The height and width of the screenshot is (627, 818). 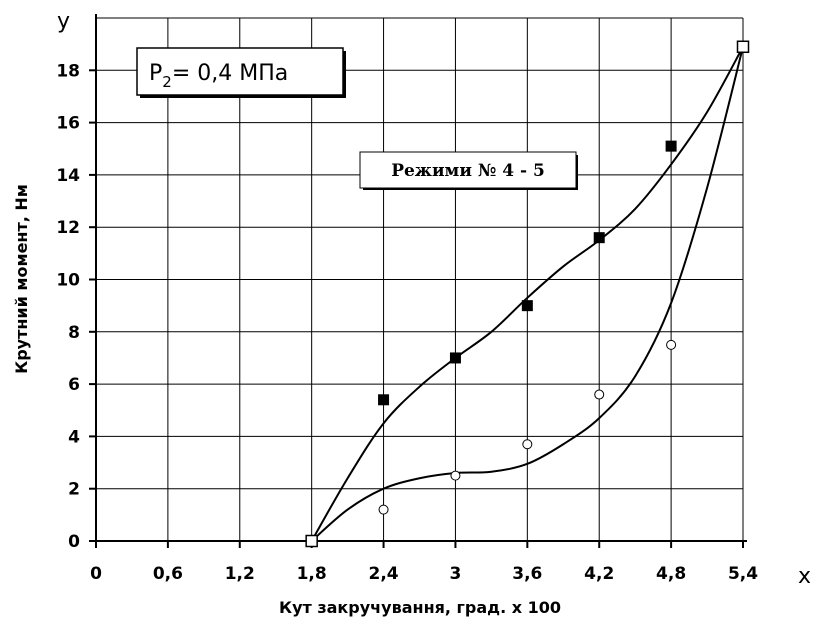 I want to click on mode-box, so click(x=468, y=170).